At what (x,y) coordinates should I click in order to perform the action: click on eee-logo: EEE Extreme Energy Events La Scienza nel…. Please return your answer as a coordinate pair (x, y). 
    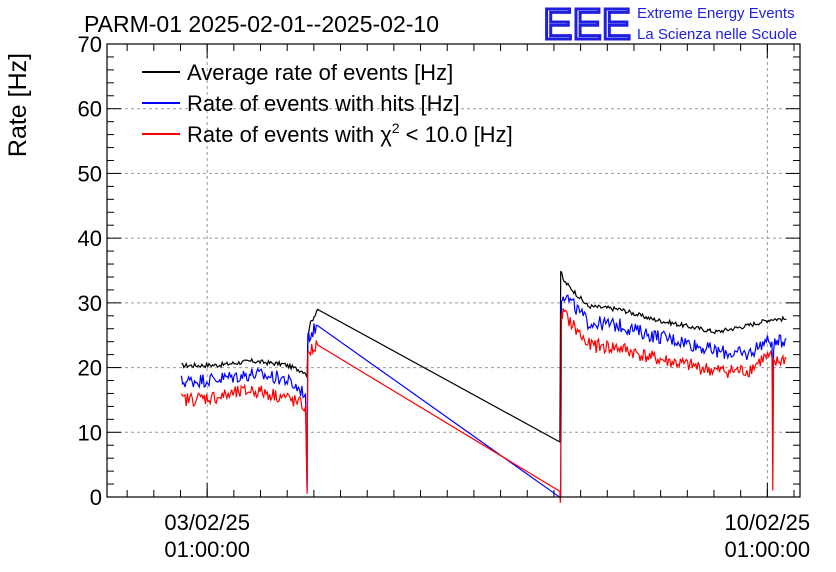
    Looking at the image, I should click on (670, 25).